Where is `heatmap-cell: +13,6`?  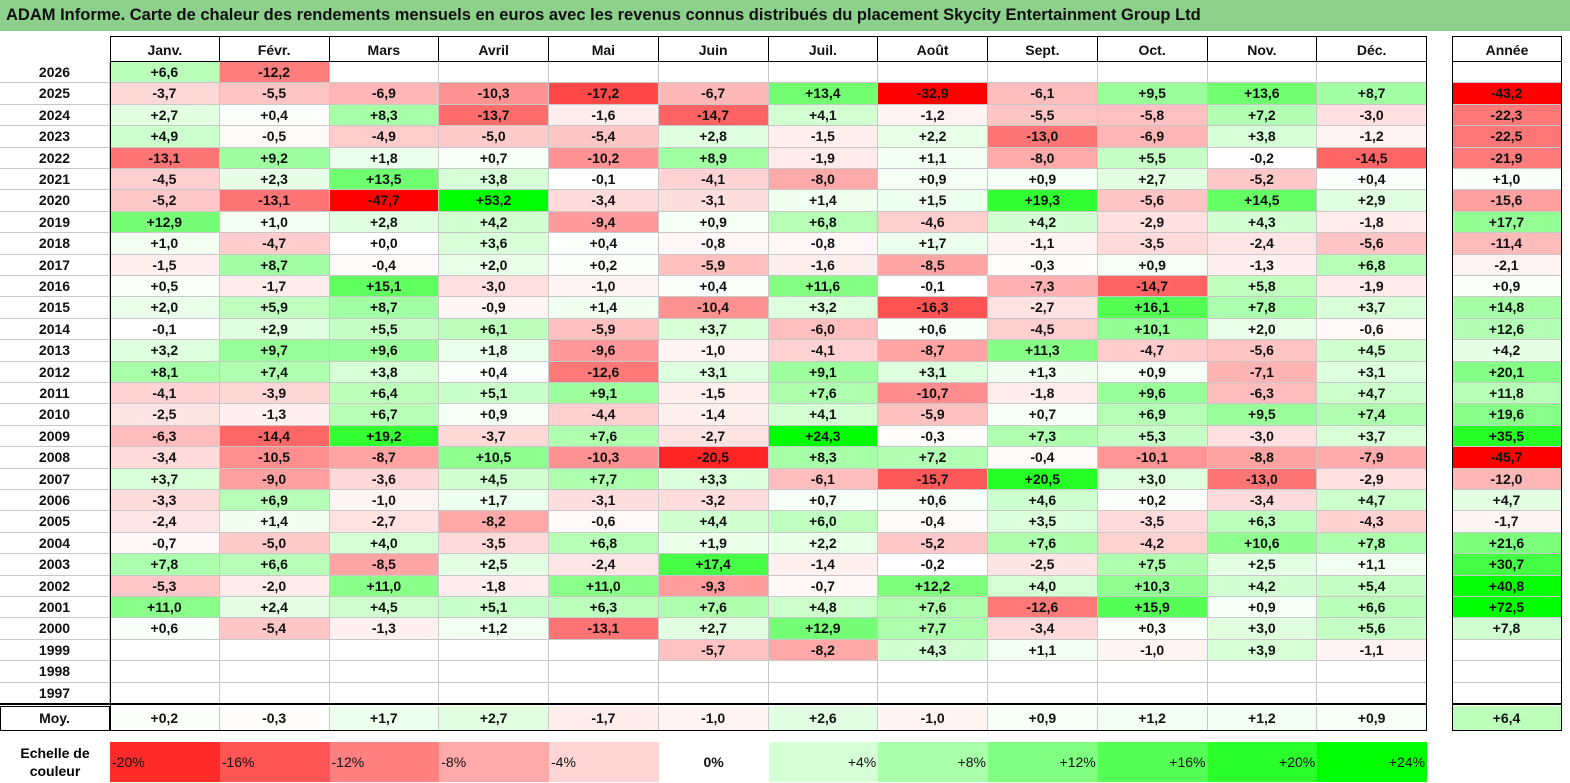
heatmap-cell: +13,6 is located at coordinates (1262, 94).